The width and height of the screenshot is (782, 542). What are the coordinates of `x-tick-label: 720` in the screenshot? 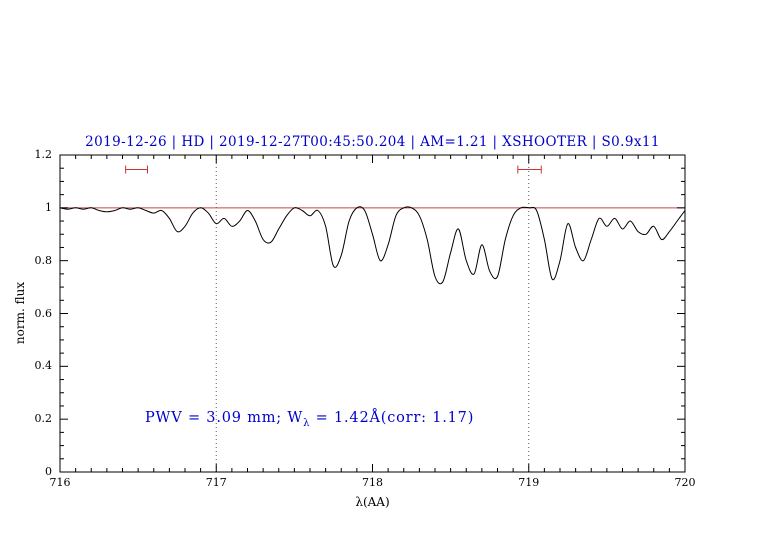 It's located at (685, 482).